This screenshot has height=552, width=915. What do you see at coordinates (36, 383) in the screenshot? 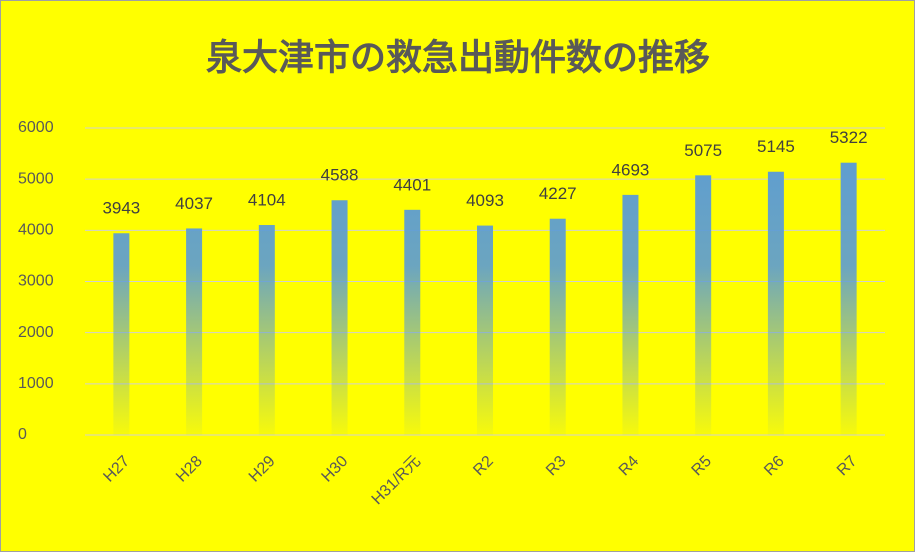
I see `y-tick-label: 1000` at bounding box center [36, 383].